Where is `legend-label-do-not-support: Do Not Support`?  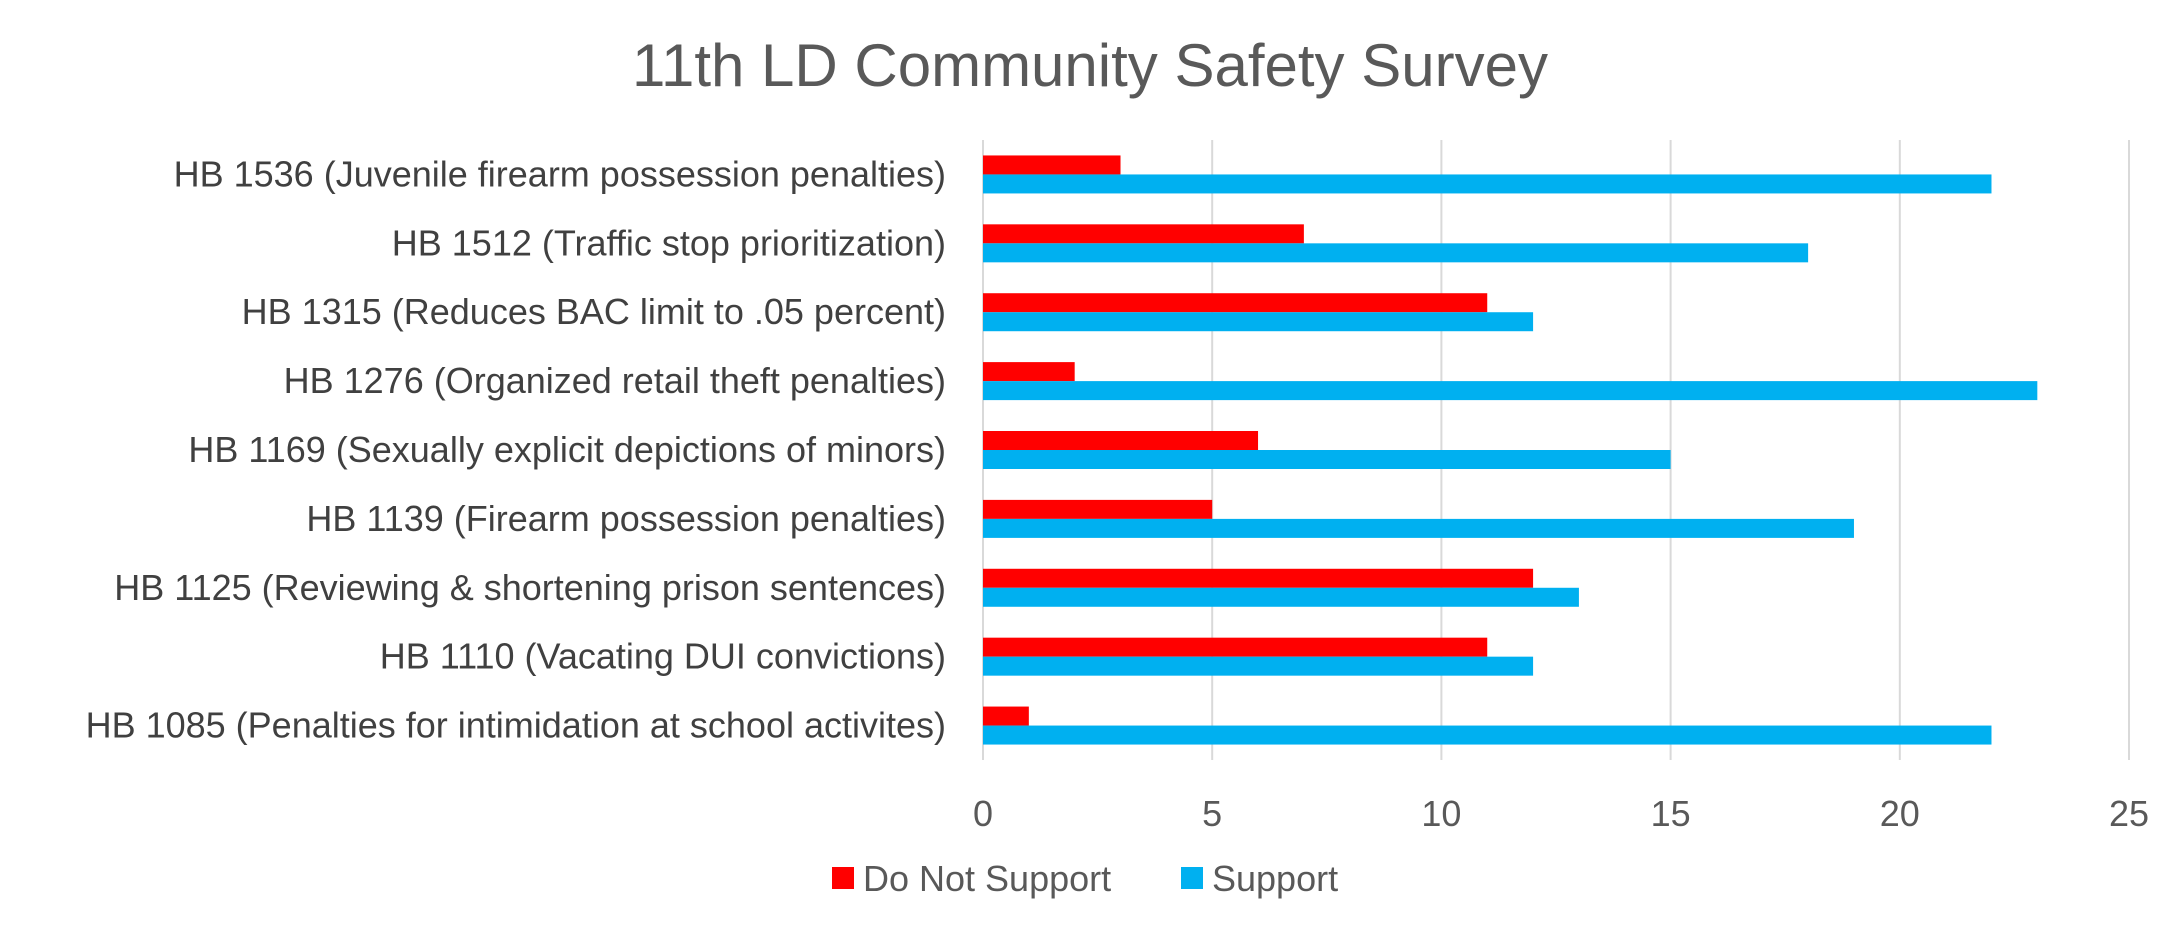
legend-label-do-not-support: Do Not Support is located at coordinates (987, 878).